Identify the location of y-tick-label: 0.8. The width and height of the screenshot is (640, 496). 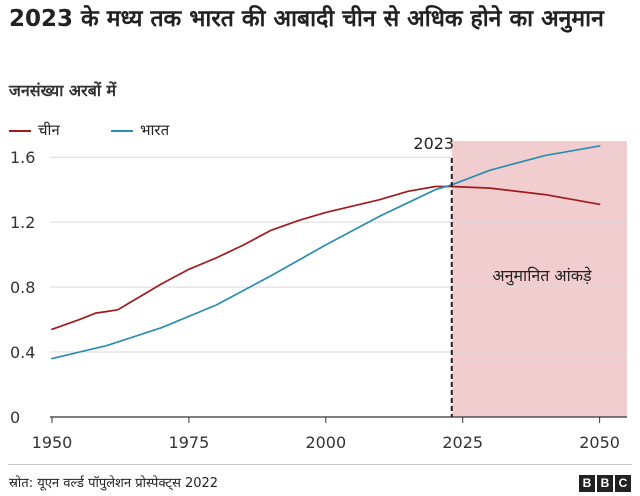
(22, 287).